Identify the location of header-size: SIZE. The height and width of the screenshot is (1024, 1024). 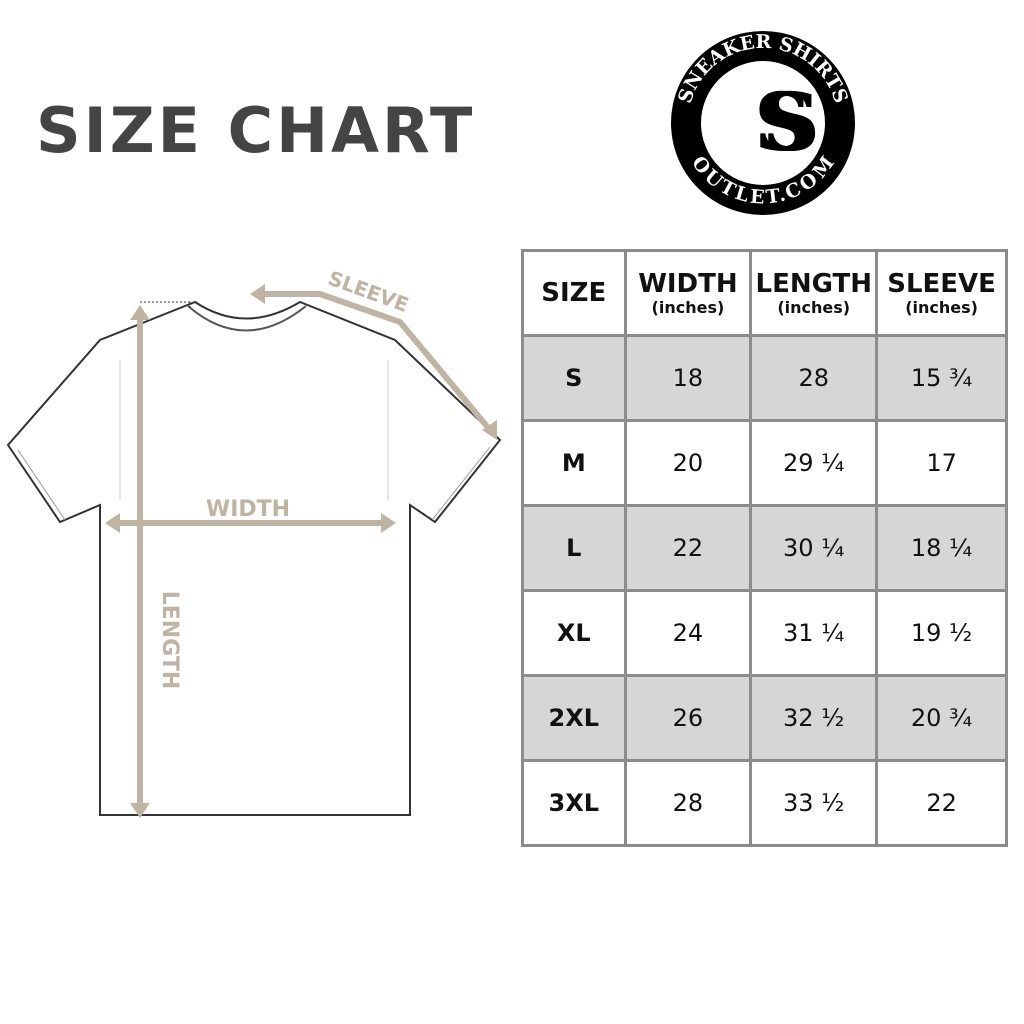
(574, 293).